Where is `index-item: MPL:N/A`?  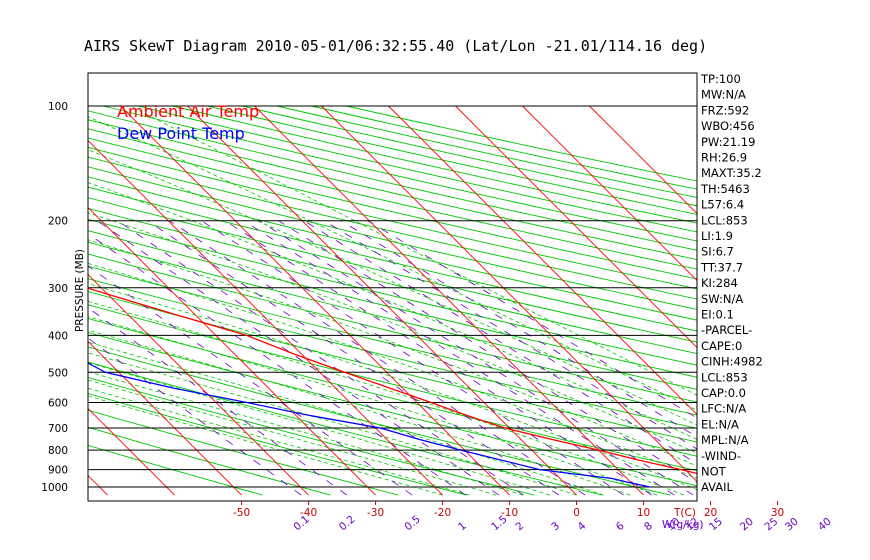
index-item: MPL:N/A is located at coordinates (725, 440).